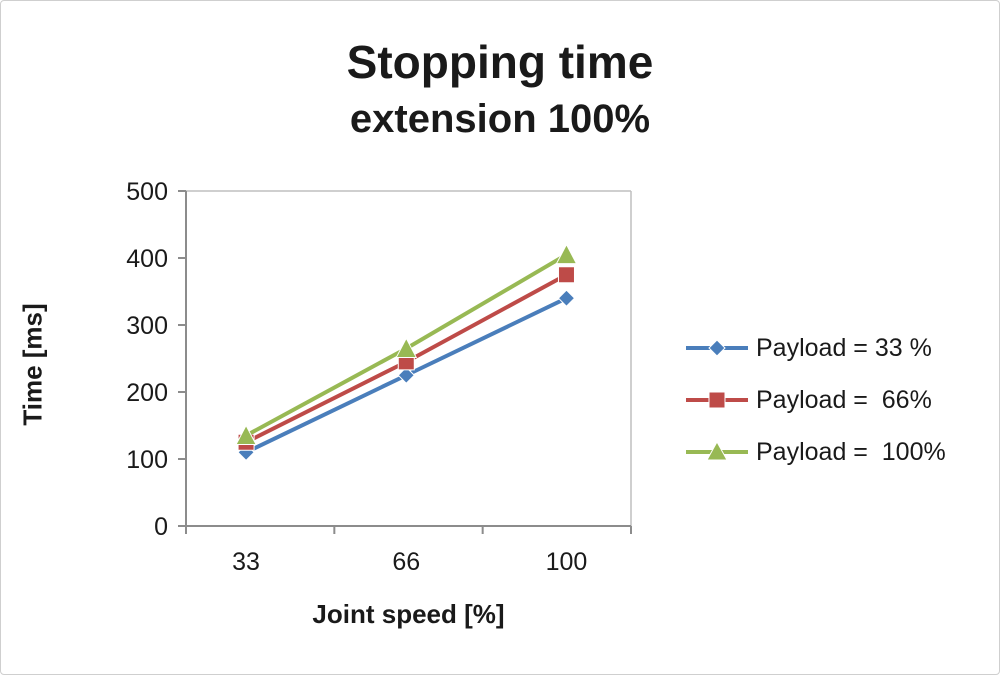  I want to click on legend-item: Payload = 100%, so click(815, 452).